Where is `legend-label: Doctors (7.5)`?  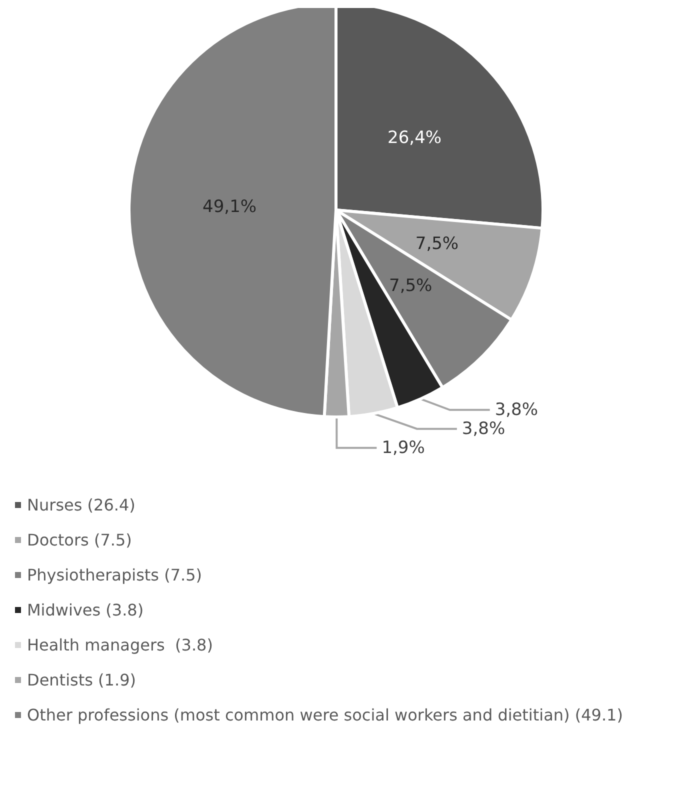 legend-label: Doctors (7.5) is located at coordinates (79, 540).